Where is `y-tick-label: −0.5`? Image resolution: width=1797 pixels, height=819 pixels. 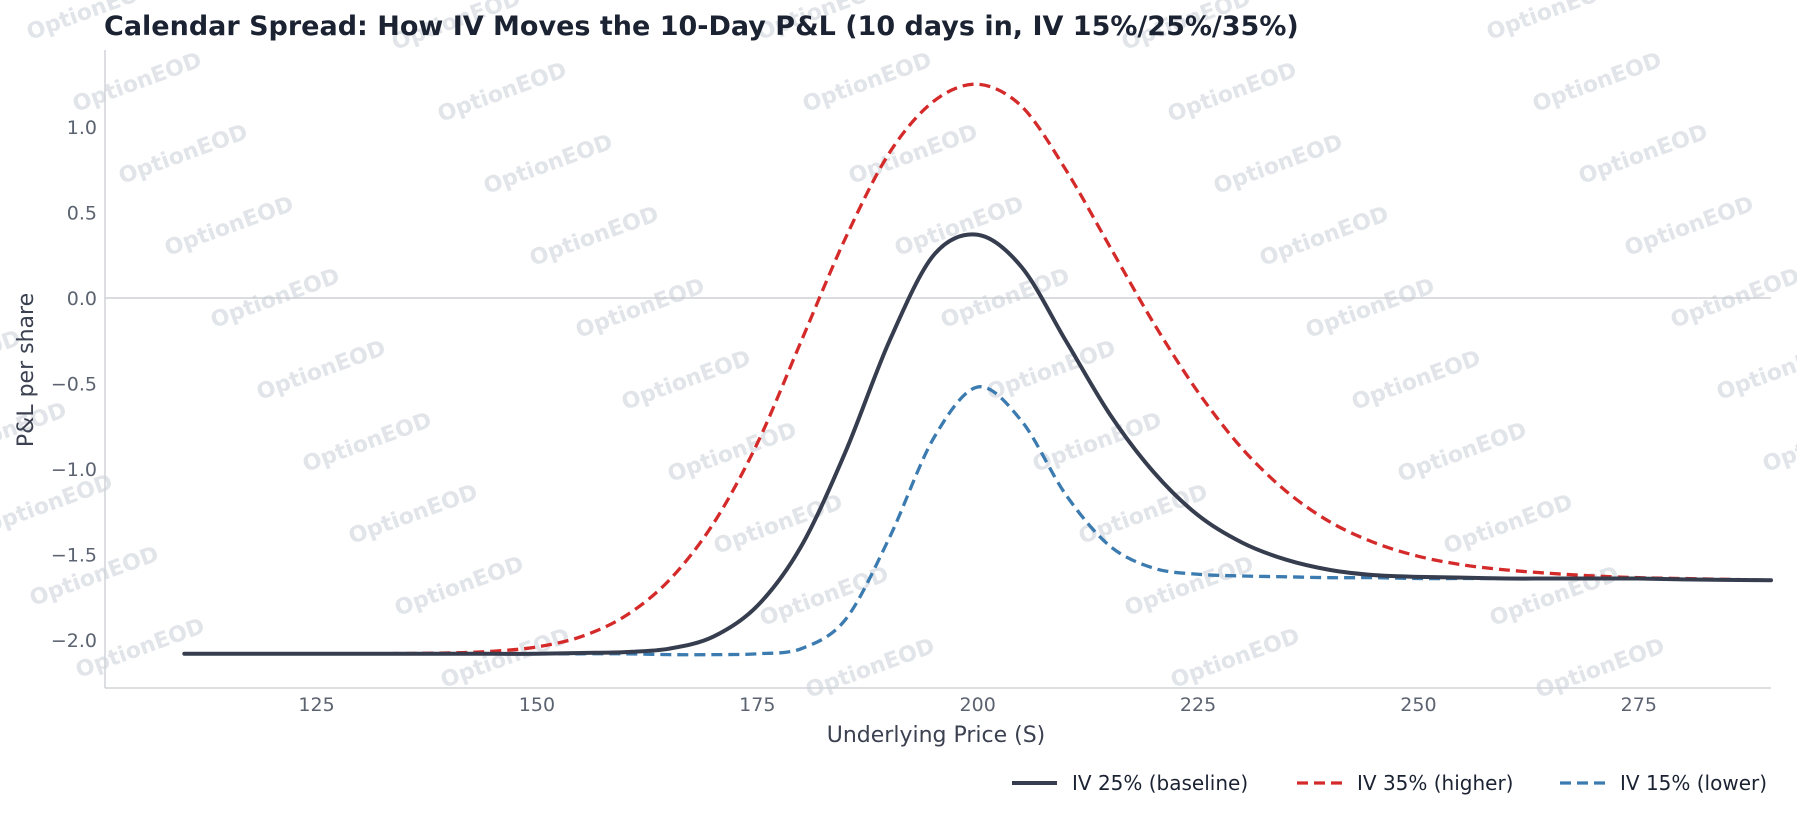 y-tick-label: −0.5 is located at coordinates (74, 385).